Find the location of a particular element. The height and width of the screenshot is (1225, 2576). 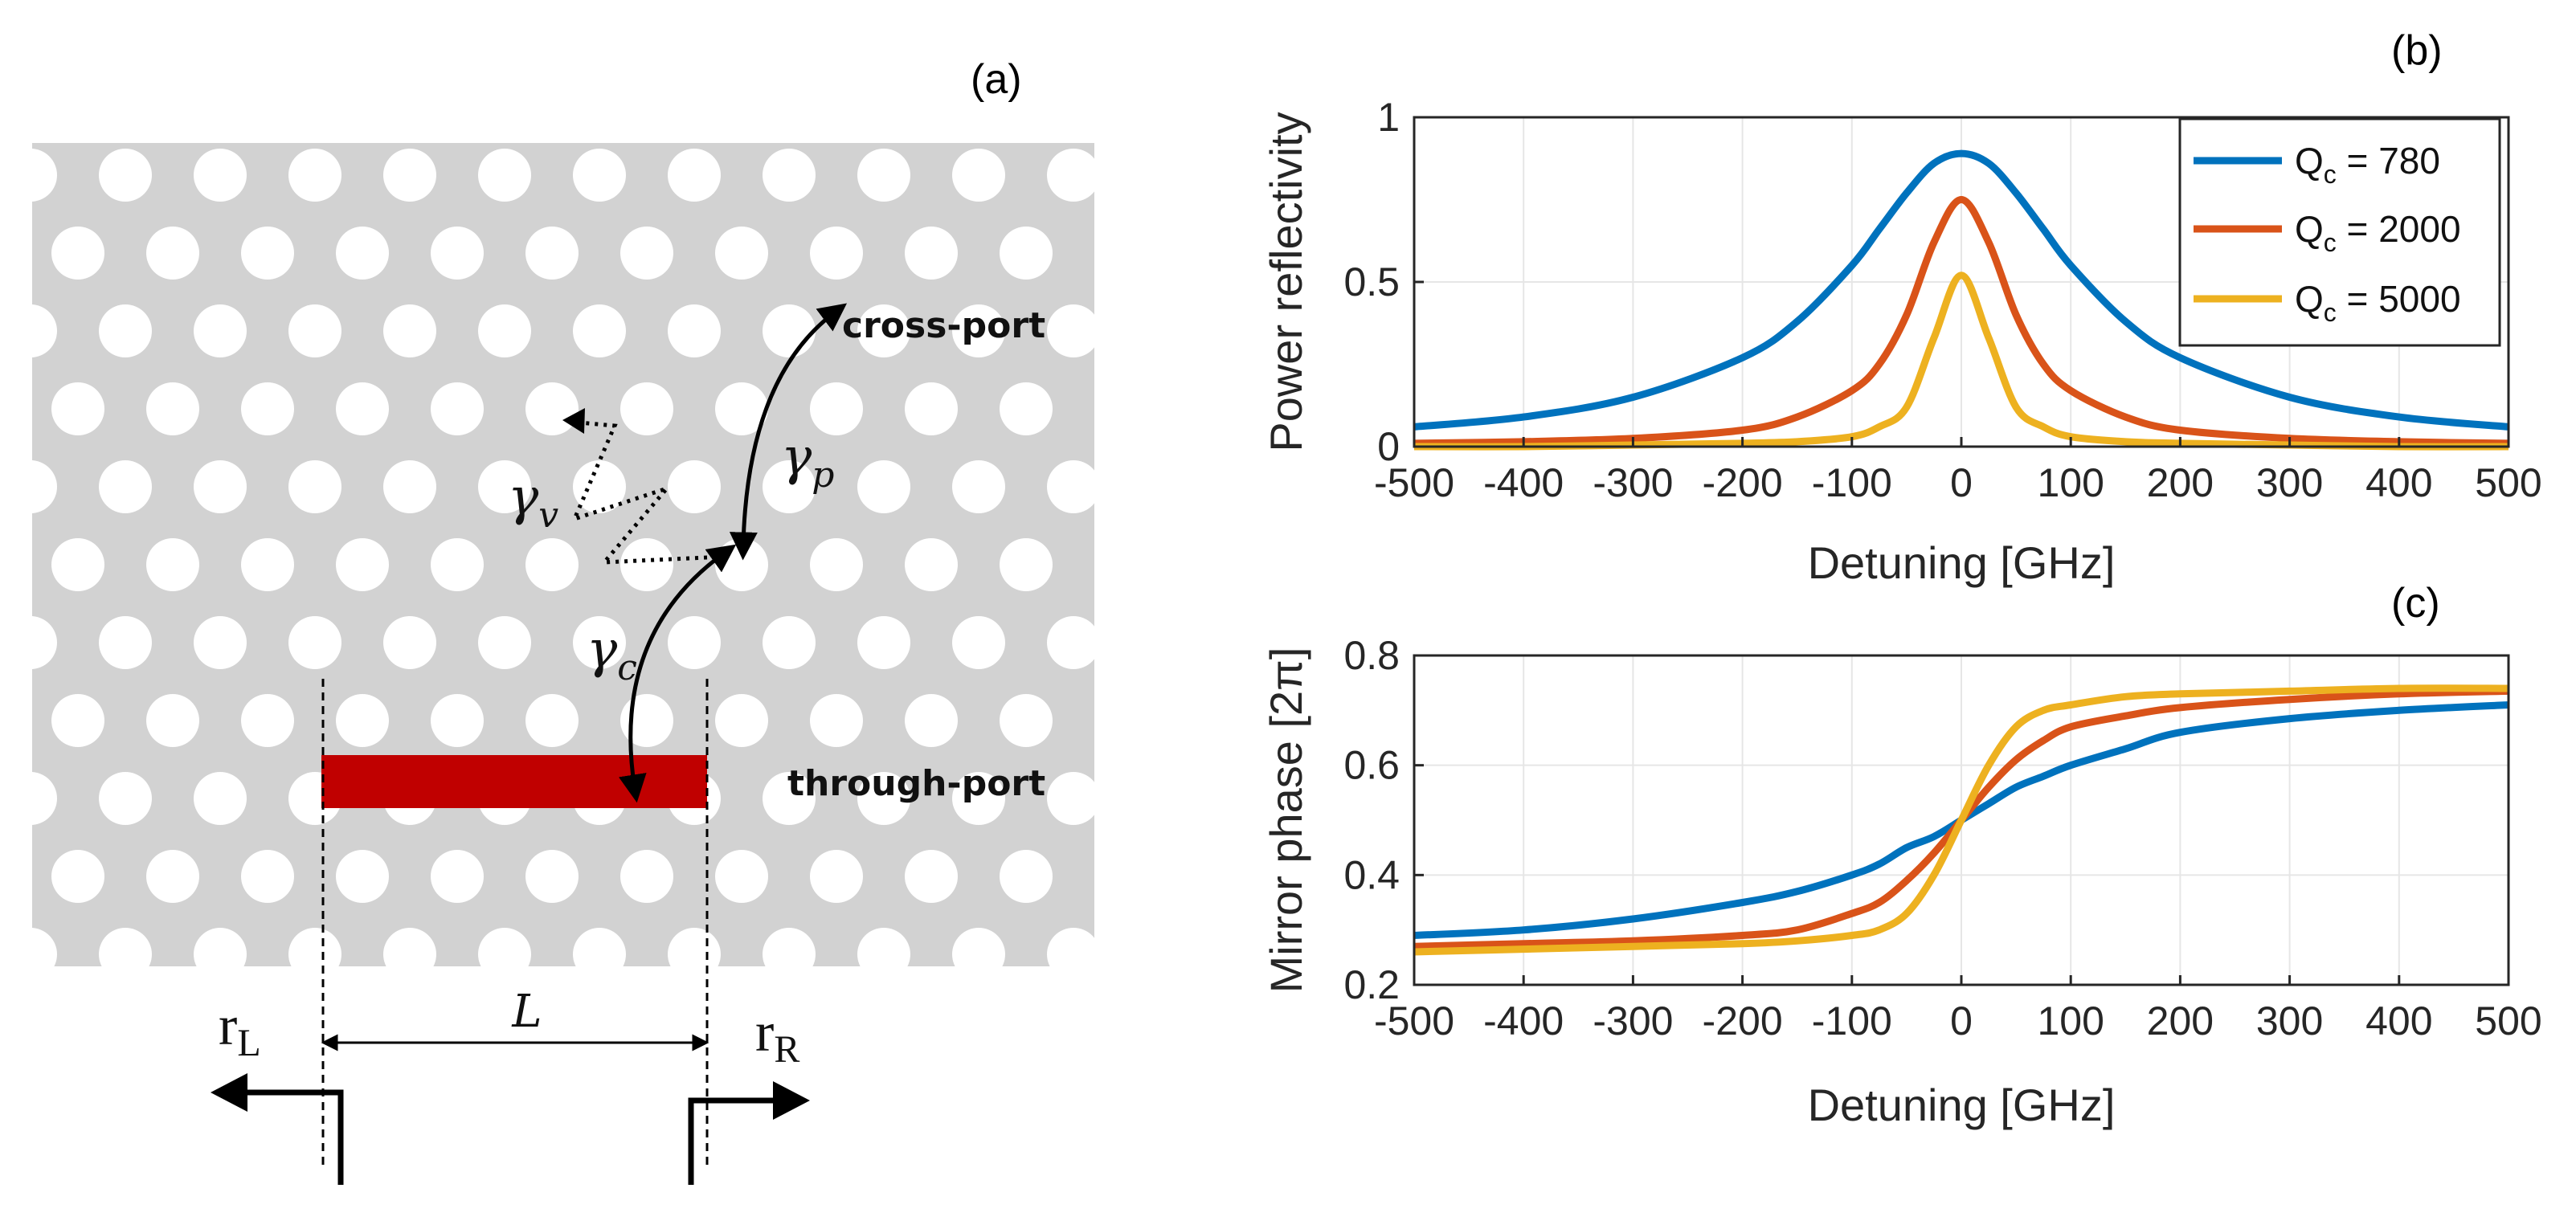

x-tick-label: -100 is located at coordinates (1852, 483).